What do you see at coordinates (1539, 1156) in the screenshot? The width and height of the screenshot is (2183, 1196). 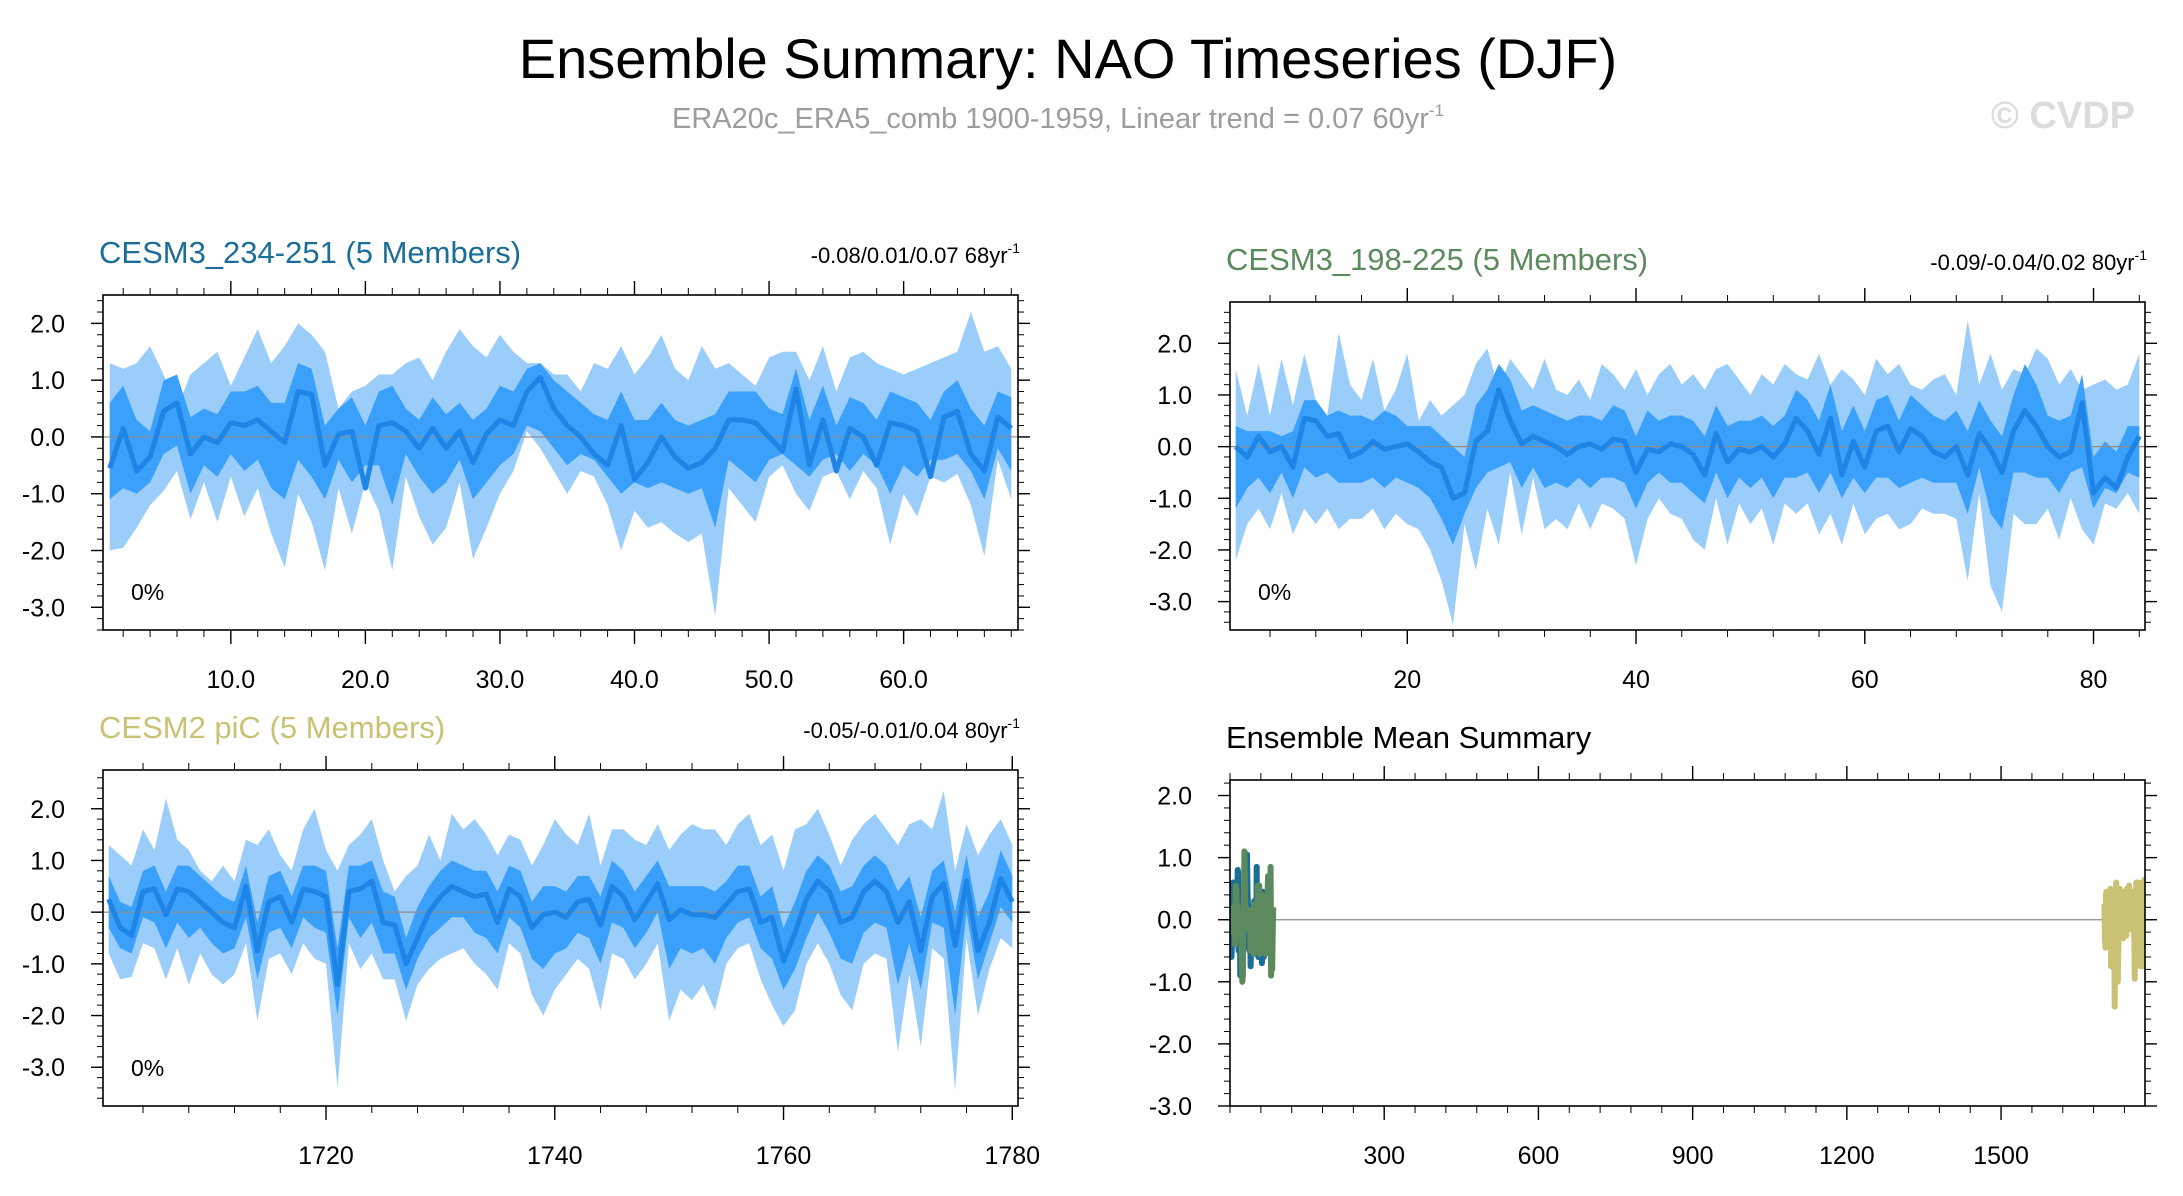 I see `x-tick-label: 600` at bounding box center [1539, 1156].